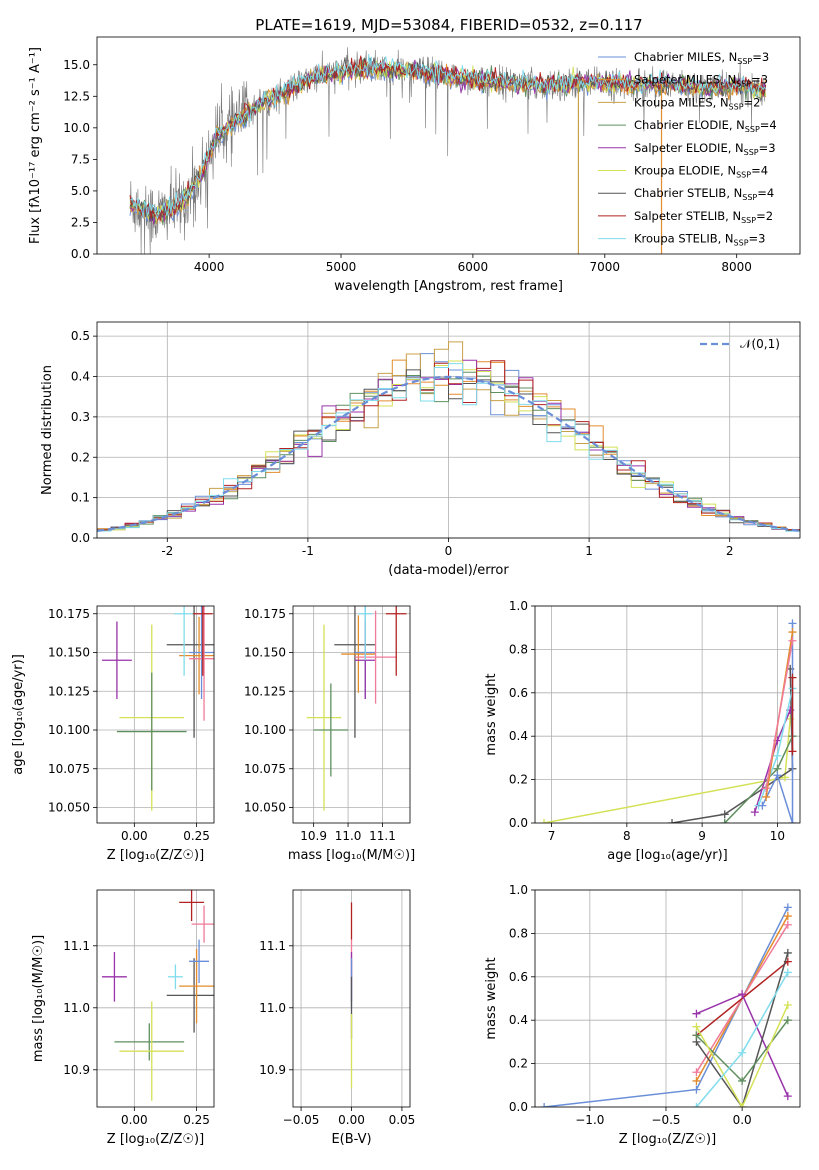 The width and height of the screenshot is (819, 1170). I want to click on y-axis-label: mass weight, so click(491, 998).